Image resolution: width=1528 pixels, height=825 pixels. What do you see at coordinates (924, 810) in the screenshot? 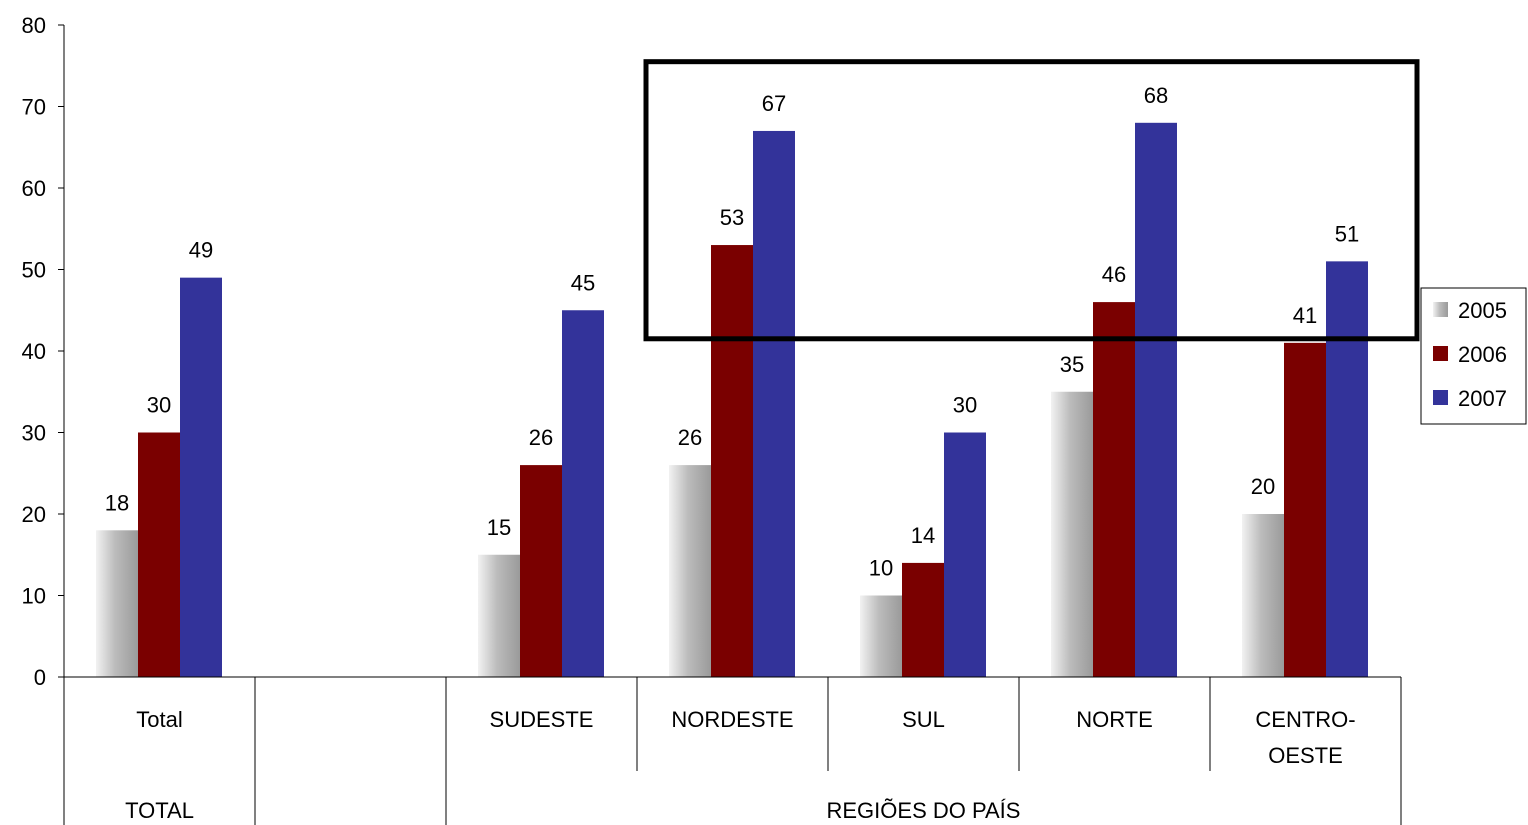
I see `group-label: REGIÕES DO PAÍS` at bounding box center [924, 810].